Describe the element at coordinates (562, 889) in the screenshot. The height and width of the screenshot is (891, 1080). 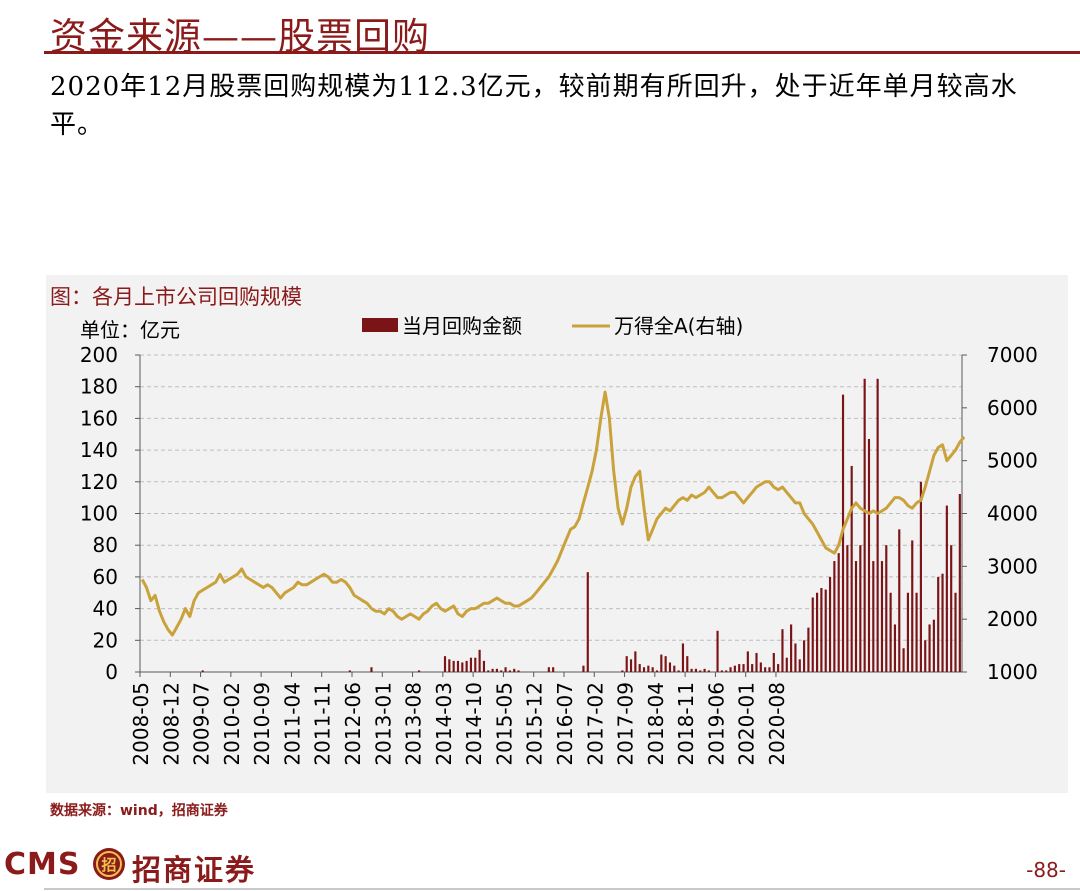
I see `footer-divider` at that location.